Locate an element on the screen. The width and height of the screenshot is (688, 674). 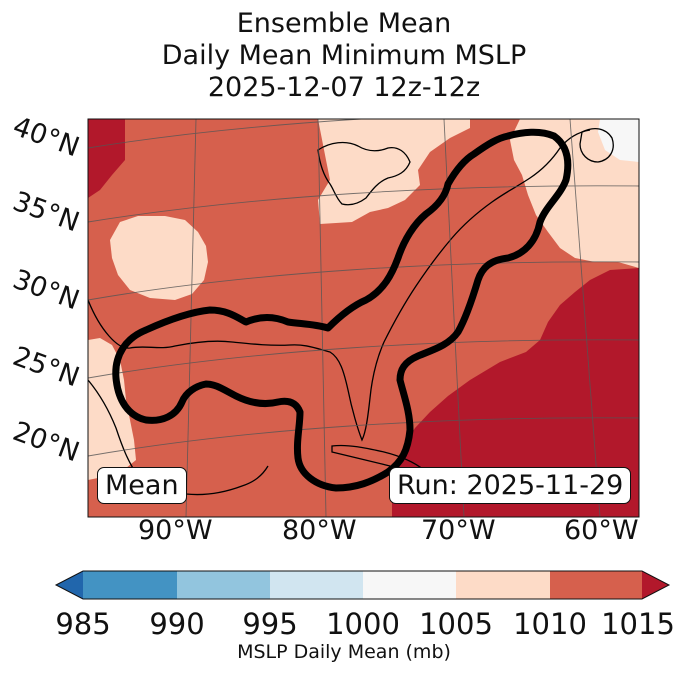
title-line-2: Daily Mean Minimum MSLP is located at coordinates (344, 55).